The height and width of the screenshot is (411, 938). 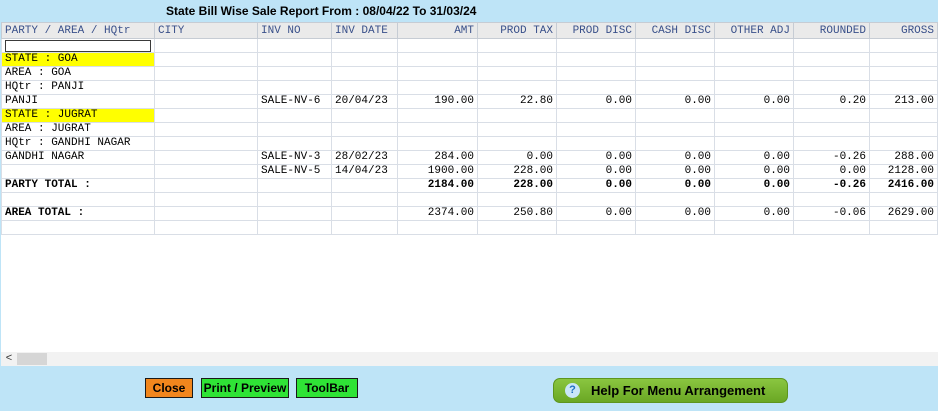 I want to click on grid-cell: SALE-NV-3, so click(x=294, y=157).